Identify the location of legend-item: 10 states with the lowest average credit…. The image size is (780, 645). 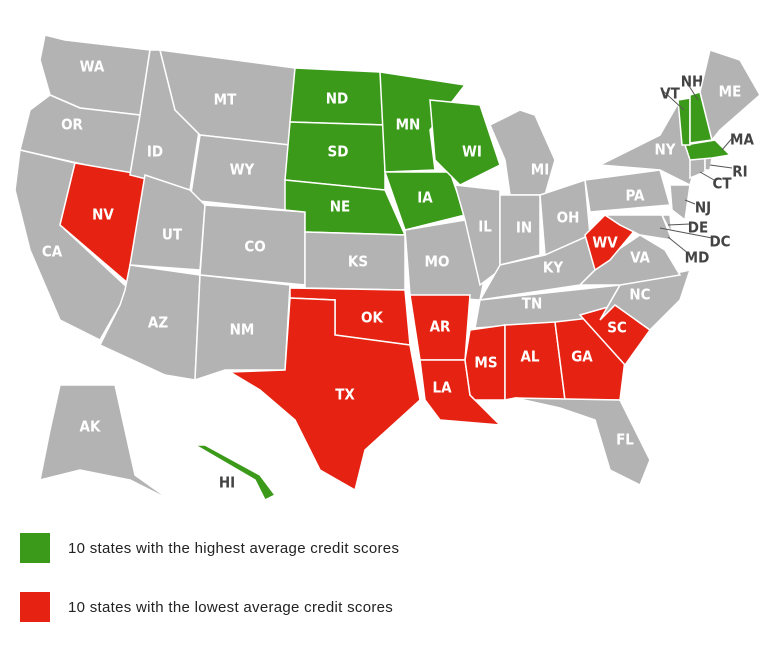
(206, 607).